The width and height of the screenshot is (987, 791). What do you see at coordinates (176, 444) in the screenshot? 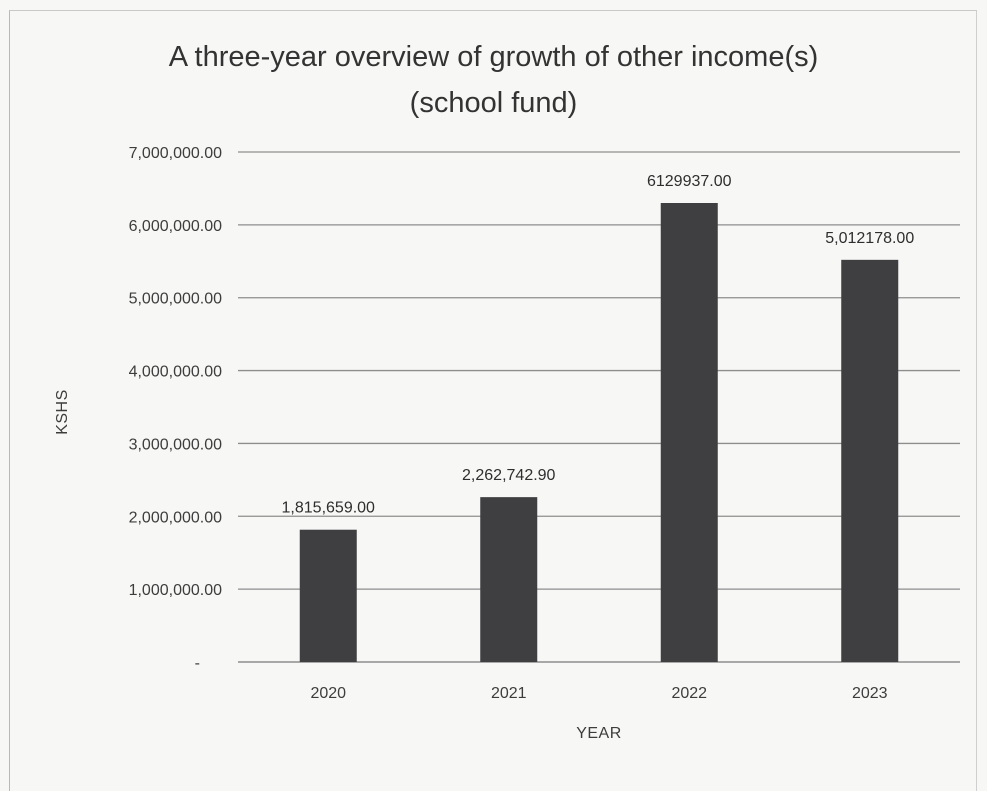
I see `y-tick-label: 3,000,000.00` at bounding box center [176, 444].